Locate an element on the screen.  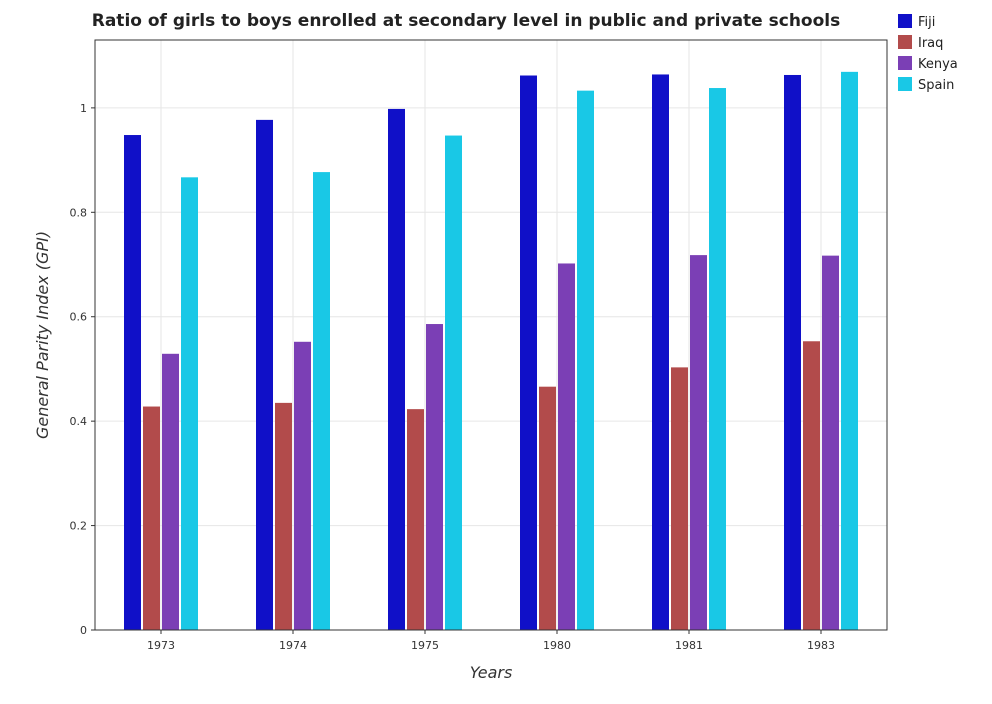
bar-iraq-1983 is located at coordinates (811, 485).